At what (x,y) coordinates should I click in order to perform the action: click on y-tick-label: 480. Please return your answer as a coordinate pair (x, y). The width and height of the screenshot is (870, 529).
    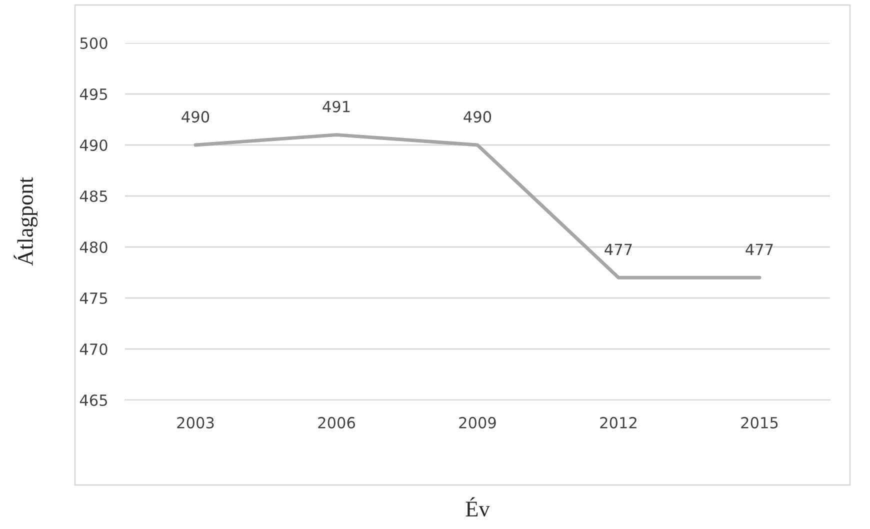
    Looking at the image, I should click on (94, 247).